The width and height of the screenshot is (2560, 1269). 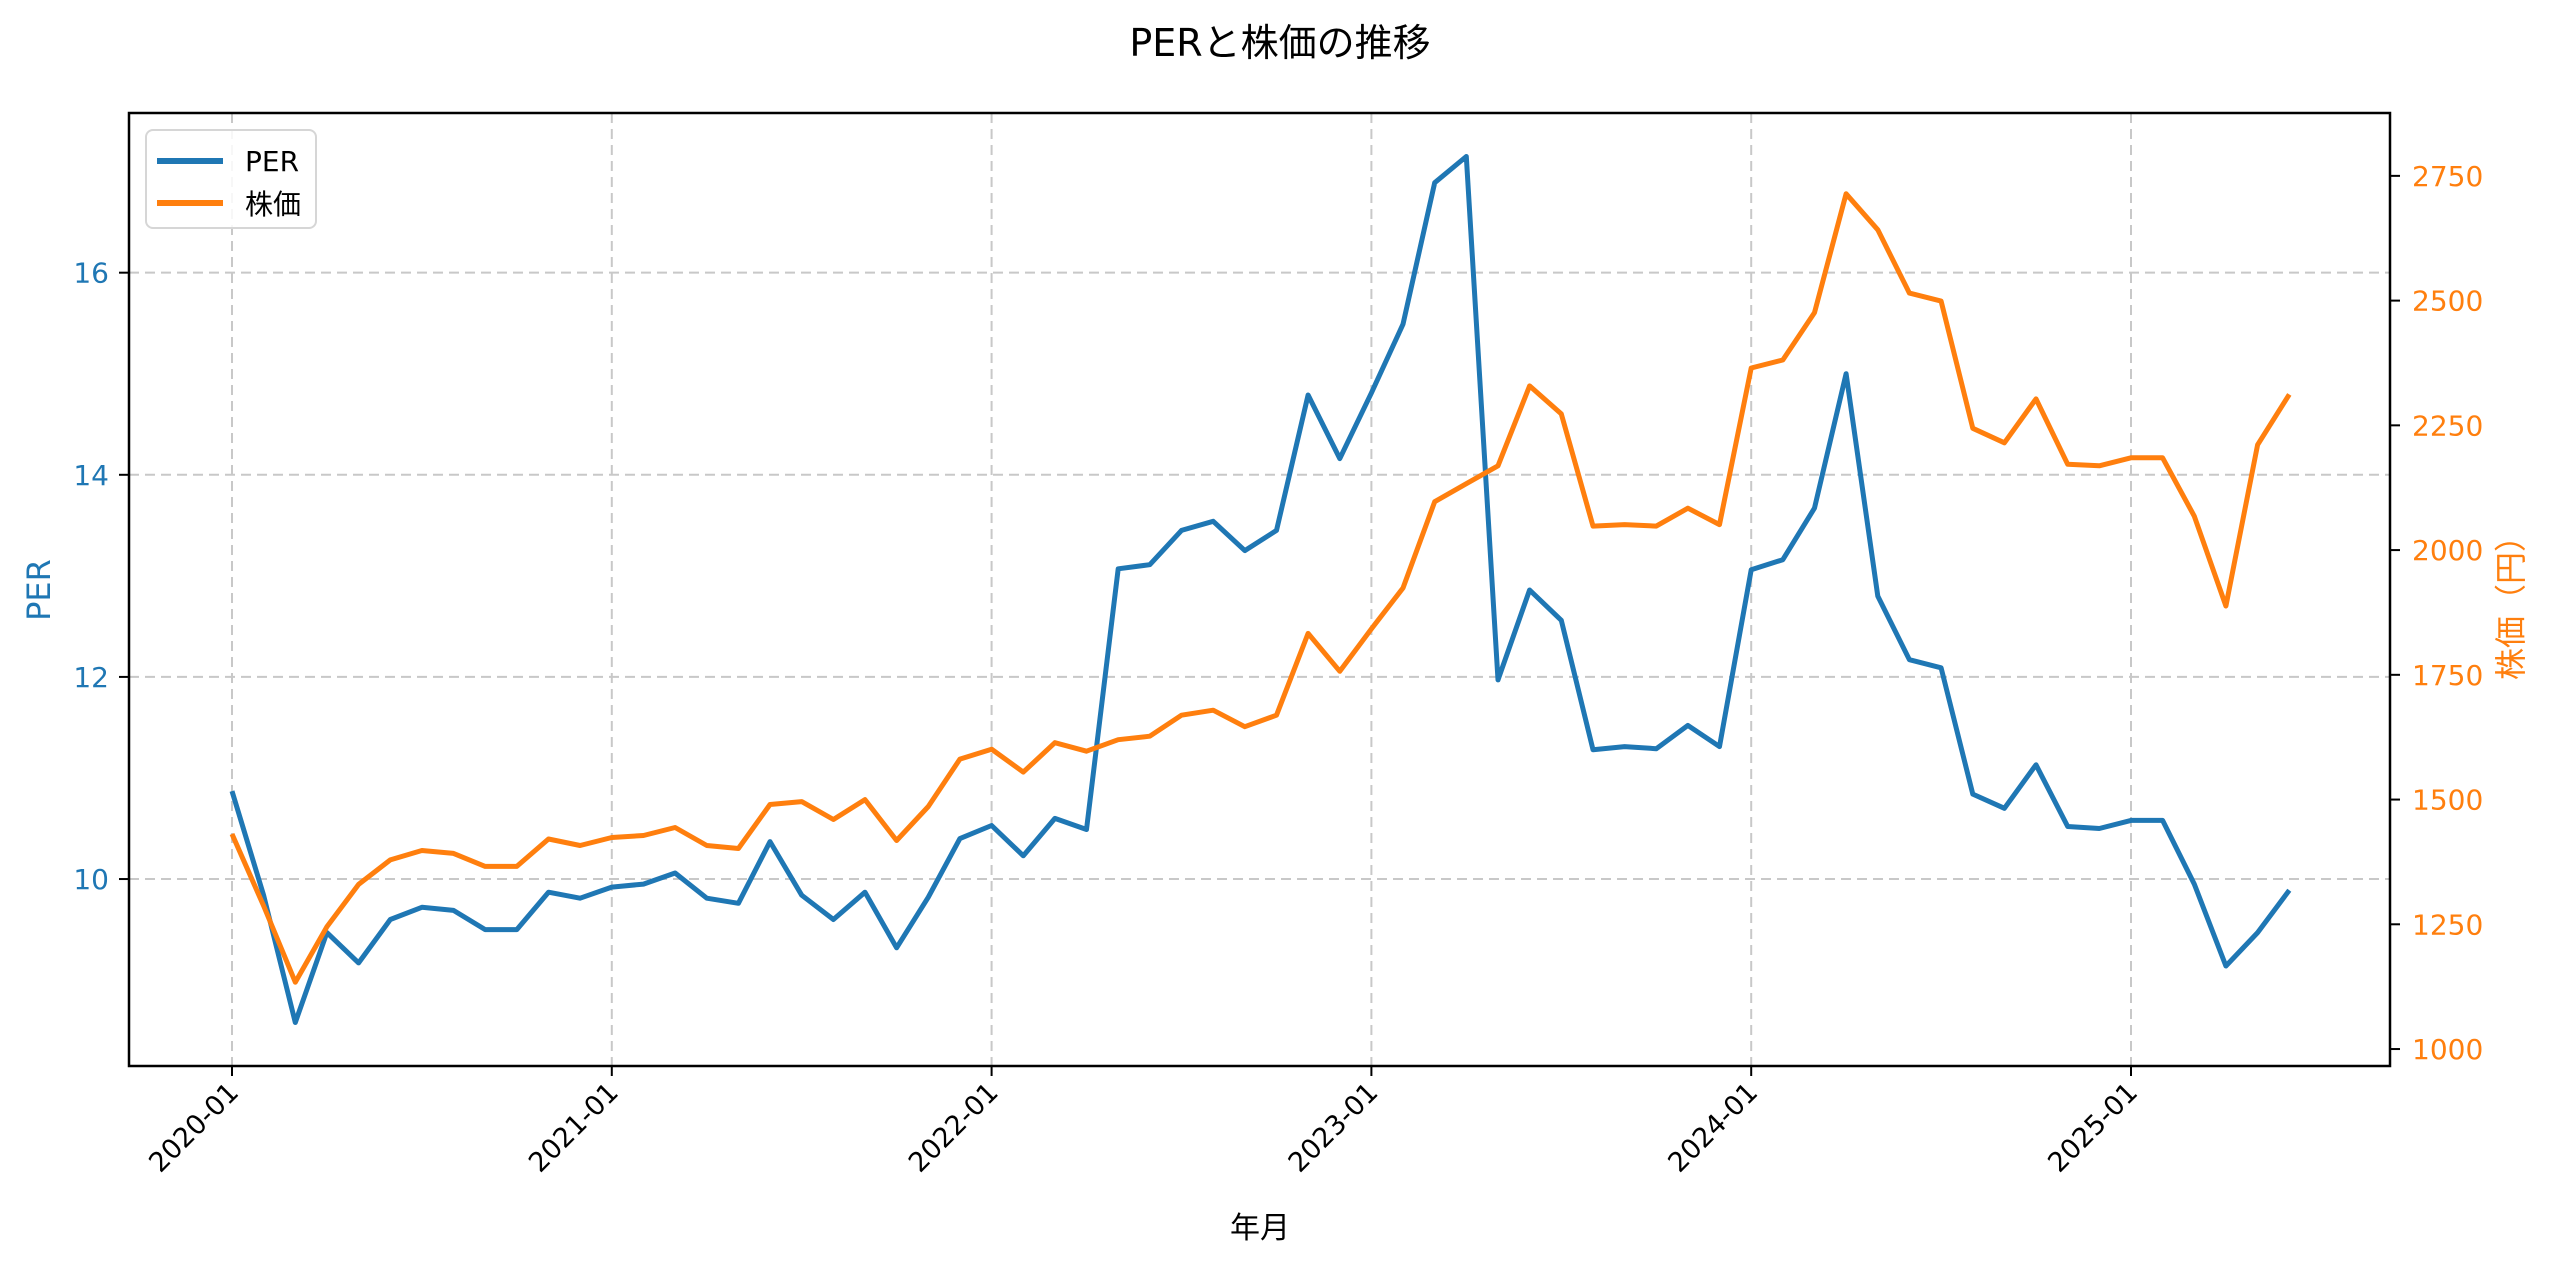 What do you see at coordinates (91, 273) in the screenshot?
I see `svg-text: 16` at bounding box center [91, 273].